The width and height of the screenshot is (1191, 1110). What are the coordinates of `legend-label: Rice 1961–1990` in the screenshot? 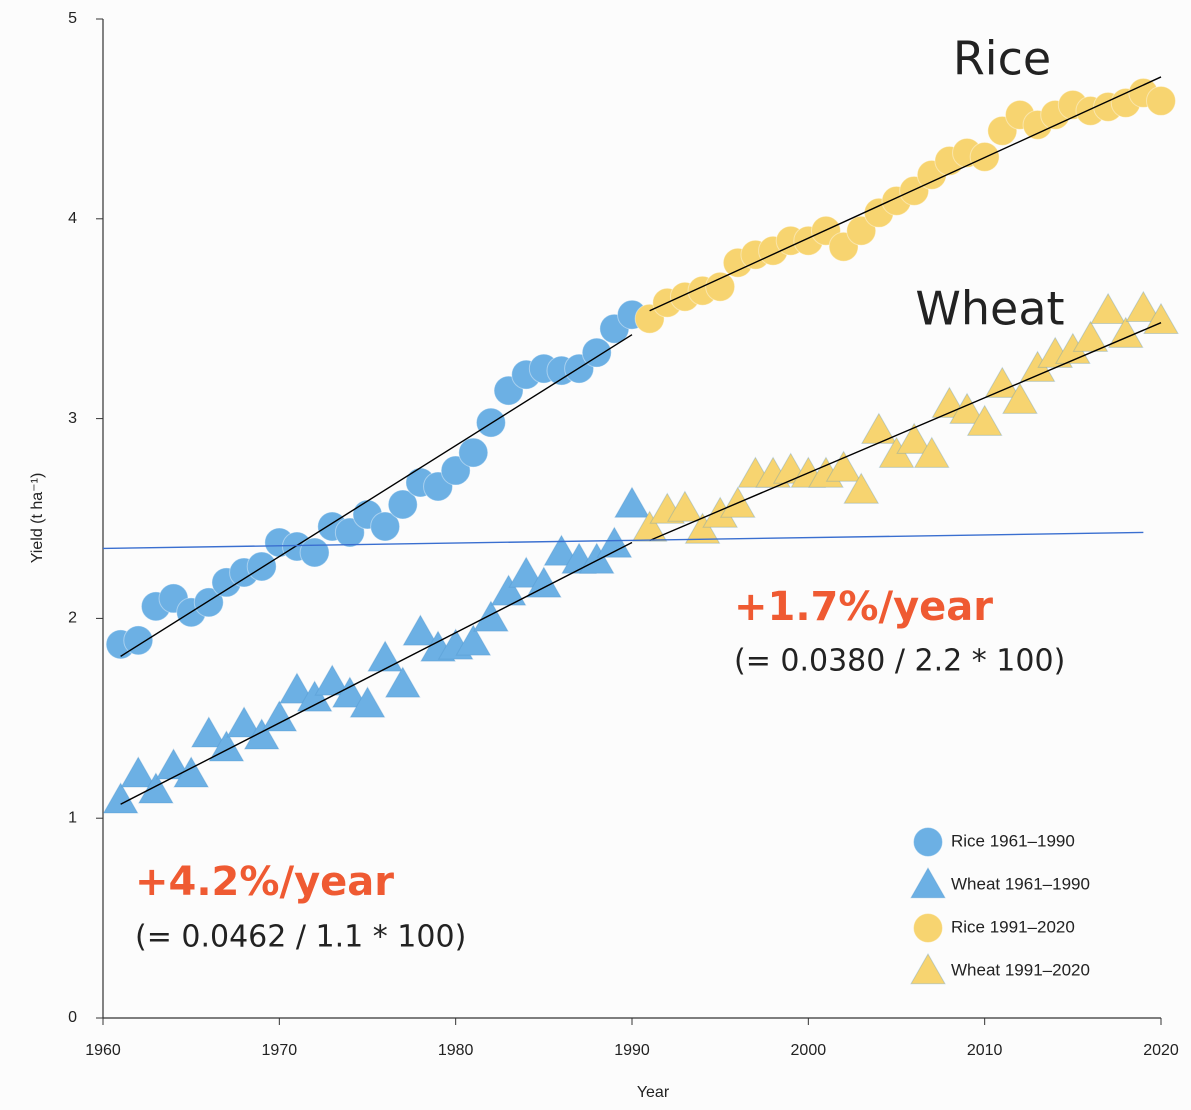 It's located at (1013, 840).